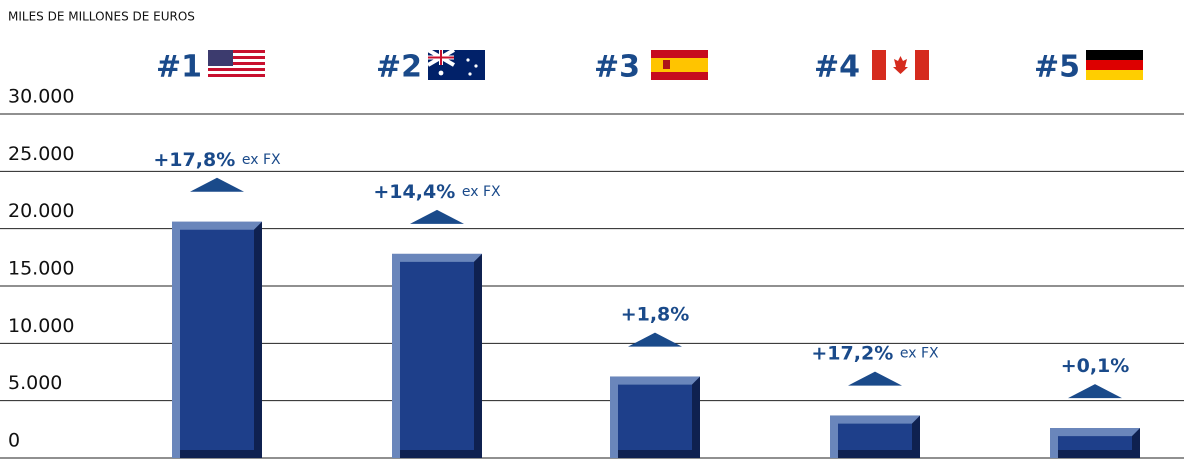 Image resolution: width=1184 pixels, height=459 pixels. I want to click on growth-label: +0,1%, so click(1095, 366).